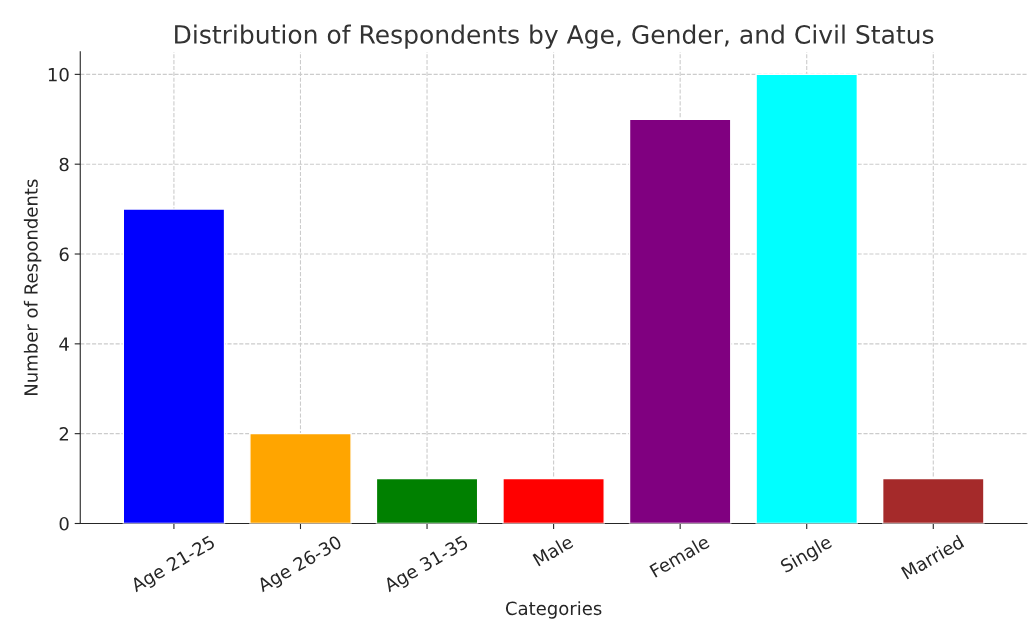 The image size is (1029, 633). Describe the element at coordinates (32, 287) in the screenshot. I see `y-axis-title: Number of Respondents` at that location.